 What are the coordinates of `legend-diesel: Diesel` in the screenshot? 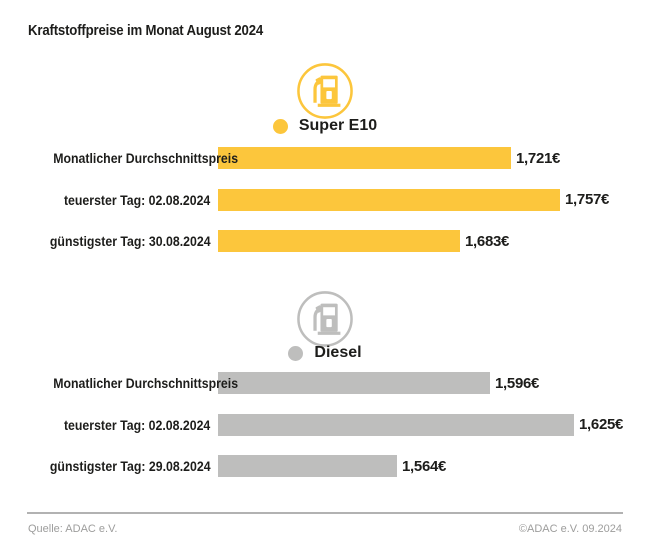 It's located at (325, 353).